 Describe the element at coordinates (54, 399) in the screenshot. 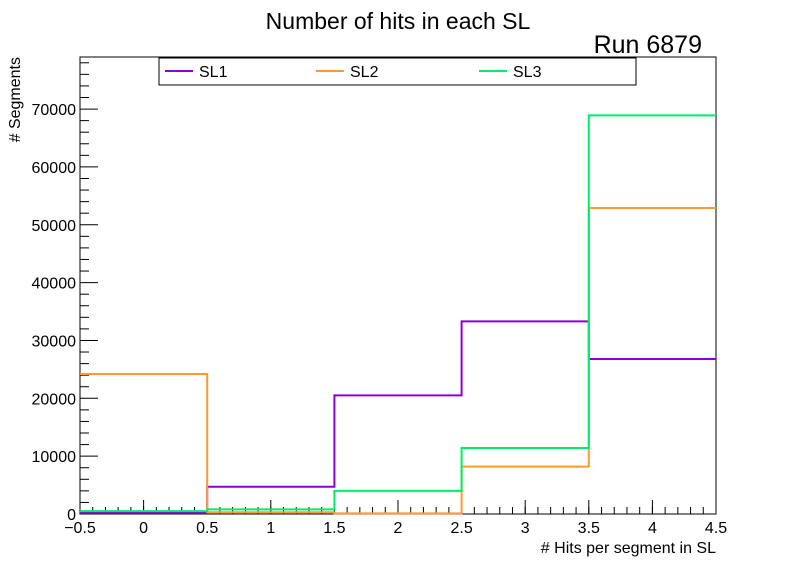

I see `y-tick-label: 20000` at that location.